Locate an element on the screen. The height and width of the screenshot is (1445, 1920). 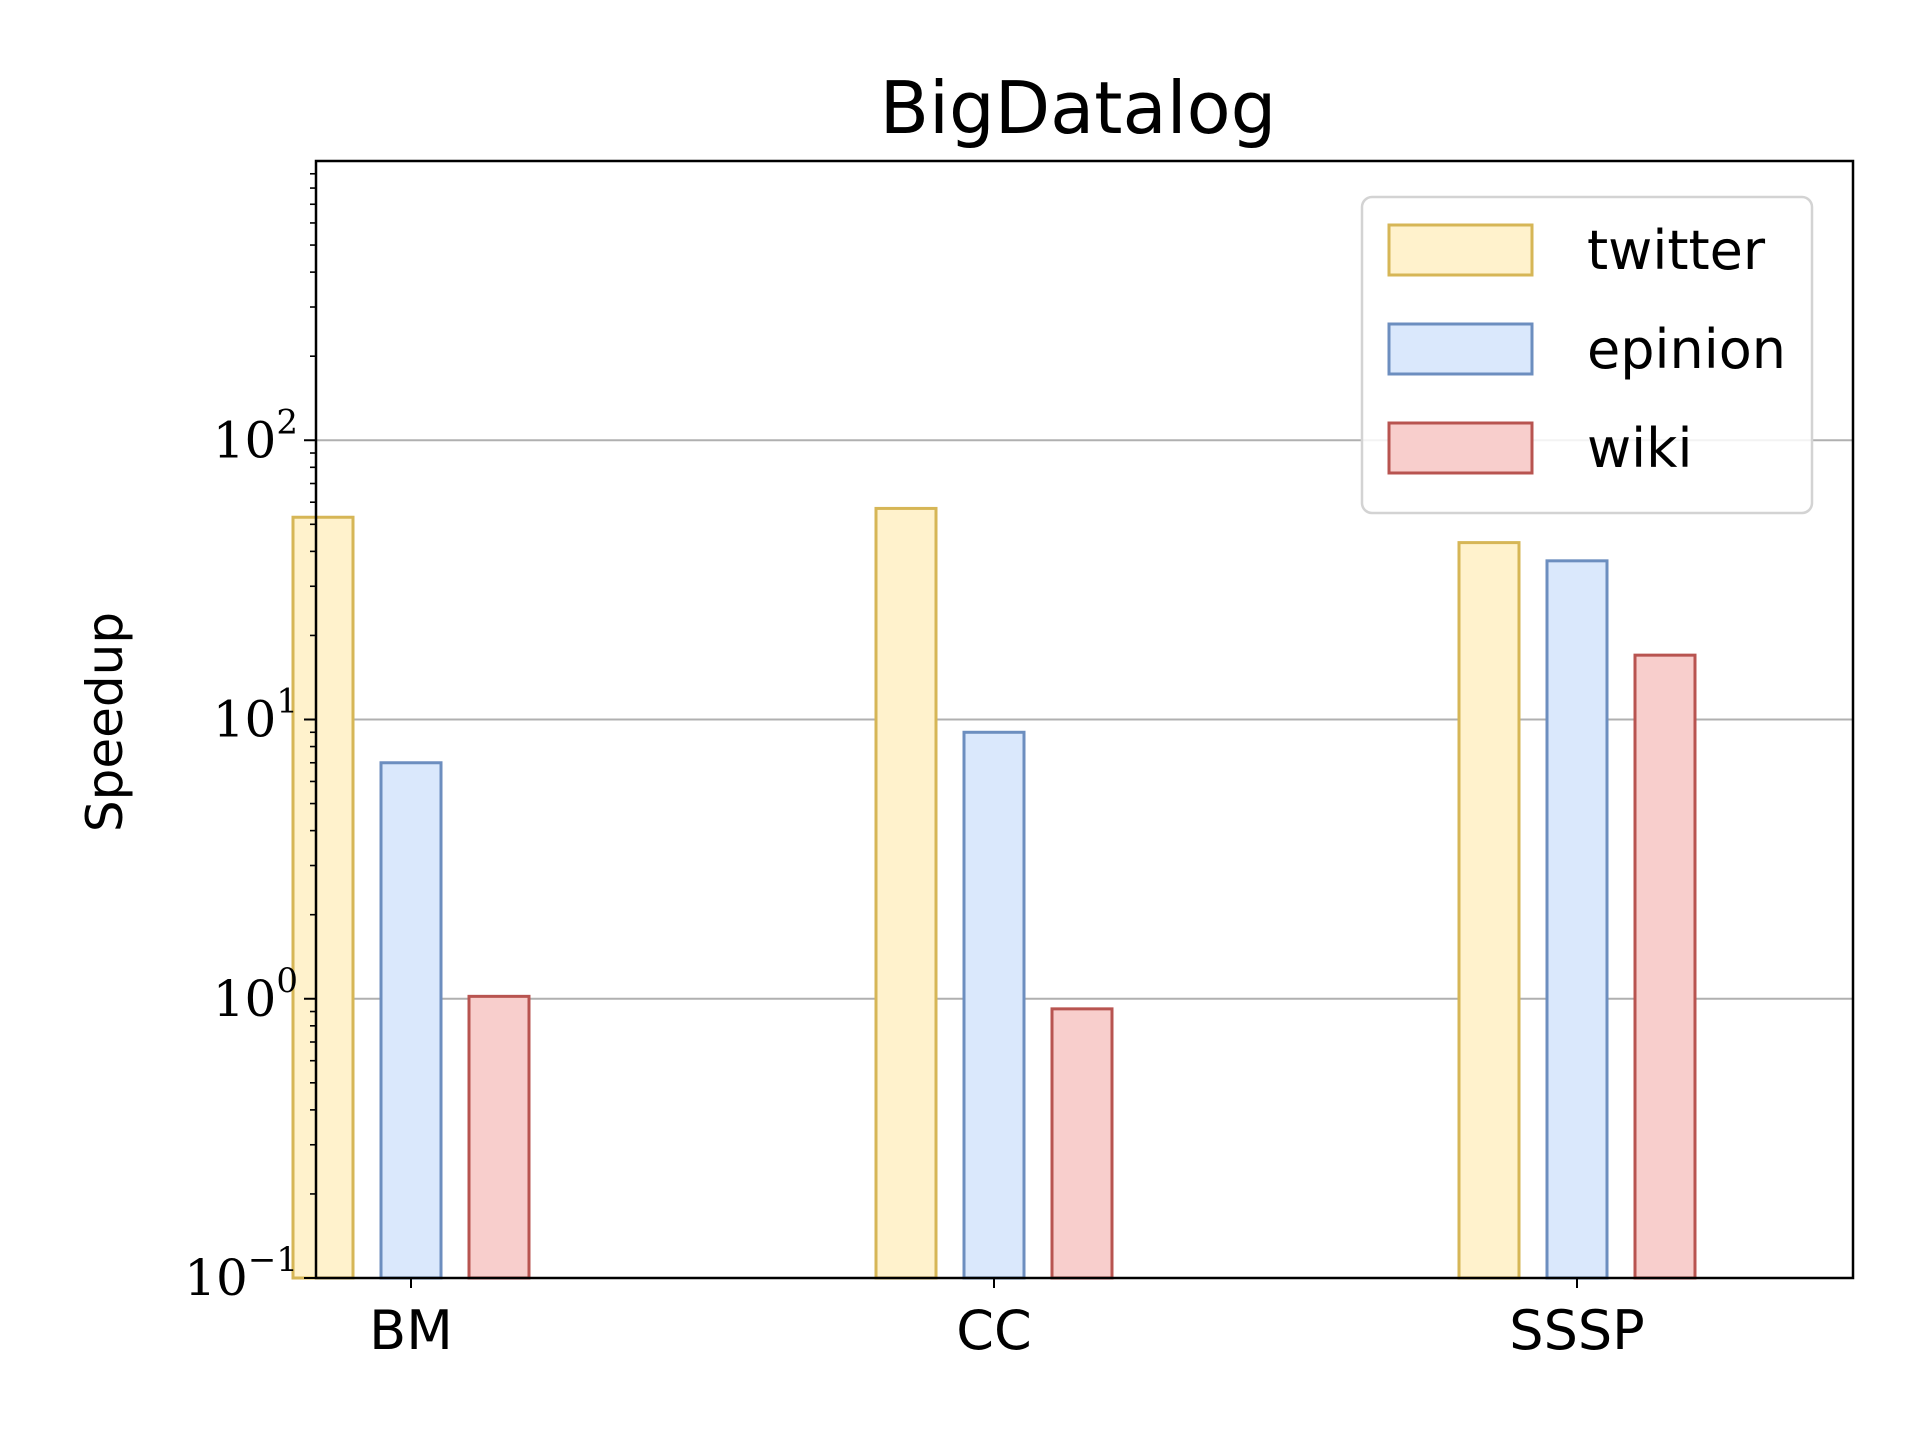
bar-twitter-bm is located at coordinates (323, 897).